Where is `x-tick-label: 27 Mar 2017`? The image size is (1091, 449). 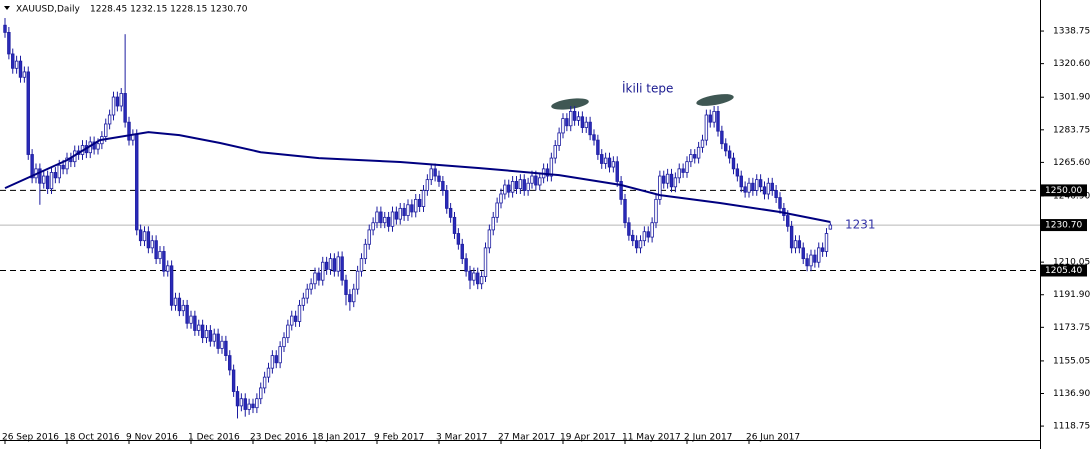
x-tick-label: 27 Mar 2017 is located at coordinates (526, 438).